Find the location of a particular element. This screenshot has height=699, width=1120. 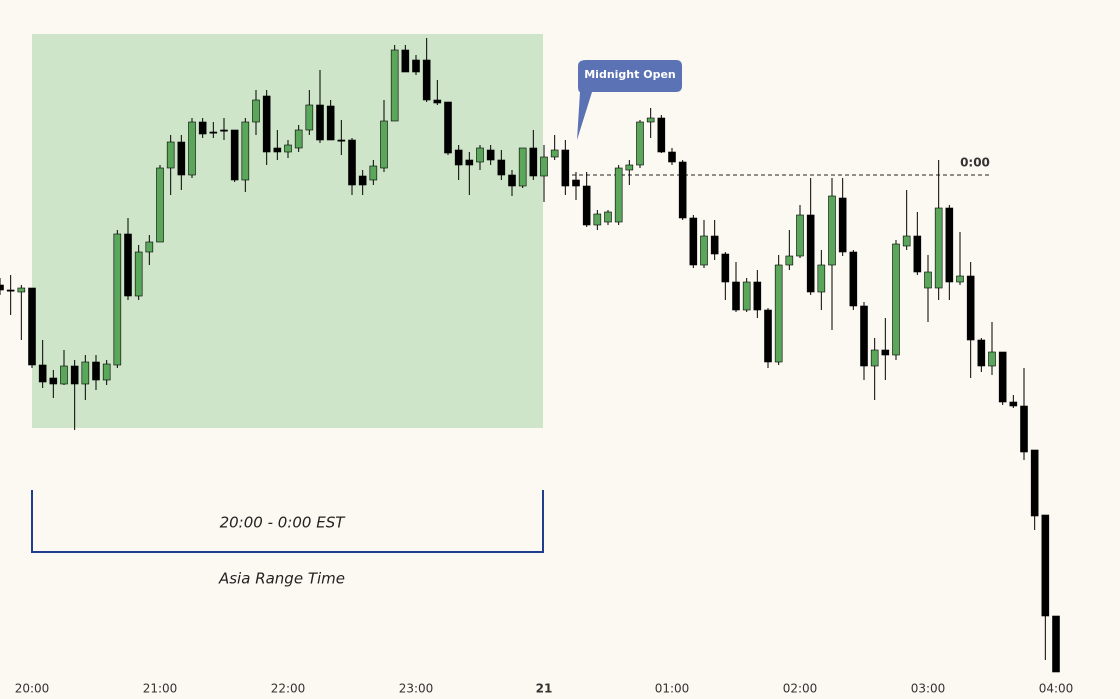

x-tick-label: 21:00 is located at coordinates (160, 689).